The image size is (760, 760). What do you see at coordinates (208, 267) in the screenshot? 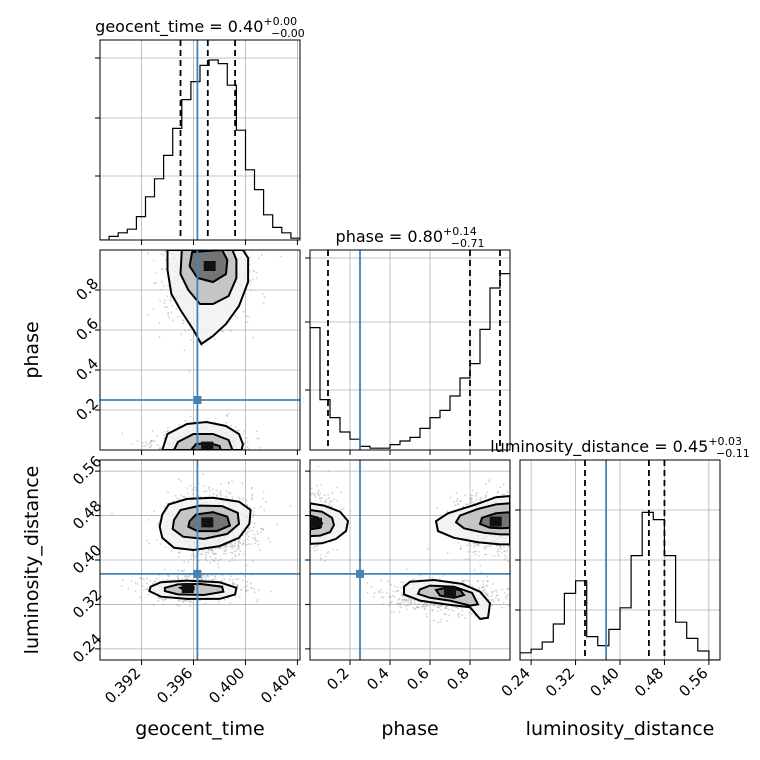
I see `contour-line-inner` at bounding box center [208, 267].